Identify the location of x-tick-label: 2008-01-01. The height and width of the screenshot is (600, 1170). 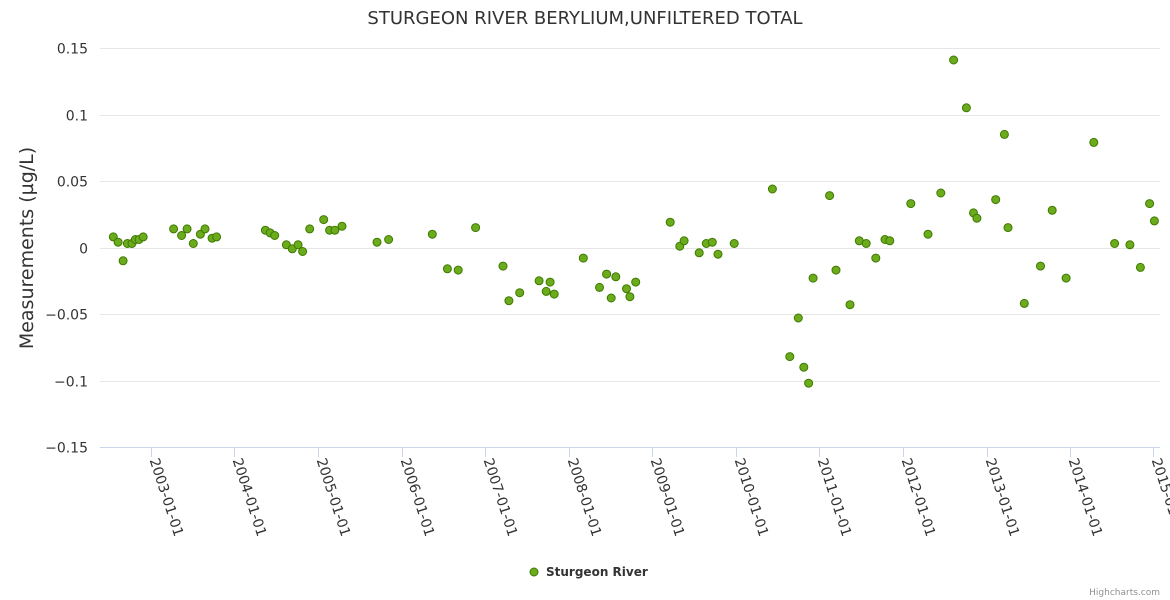
(584, 497).